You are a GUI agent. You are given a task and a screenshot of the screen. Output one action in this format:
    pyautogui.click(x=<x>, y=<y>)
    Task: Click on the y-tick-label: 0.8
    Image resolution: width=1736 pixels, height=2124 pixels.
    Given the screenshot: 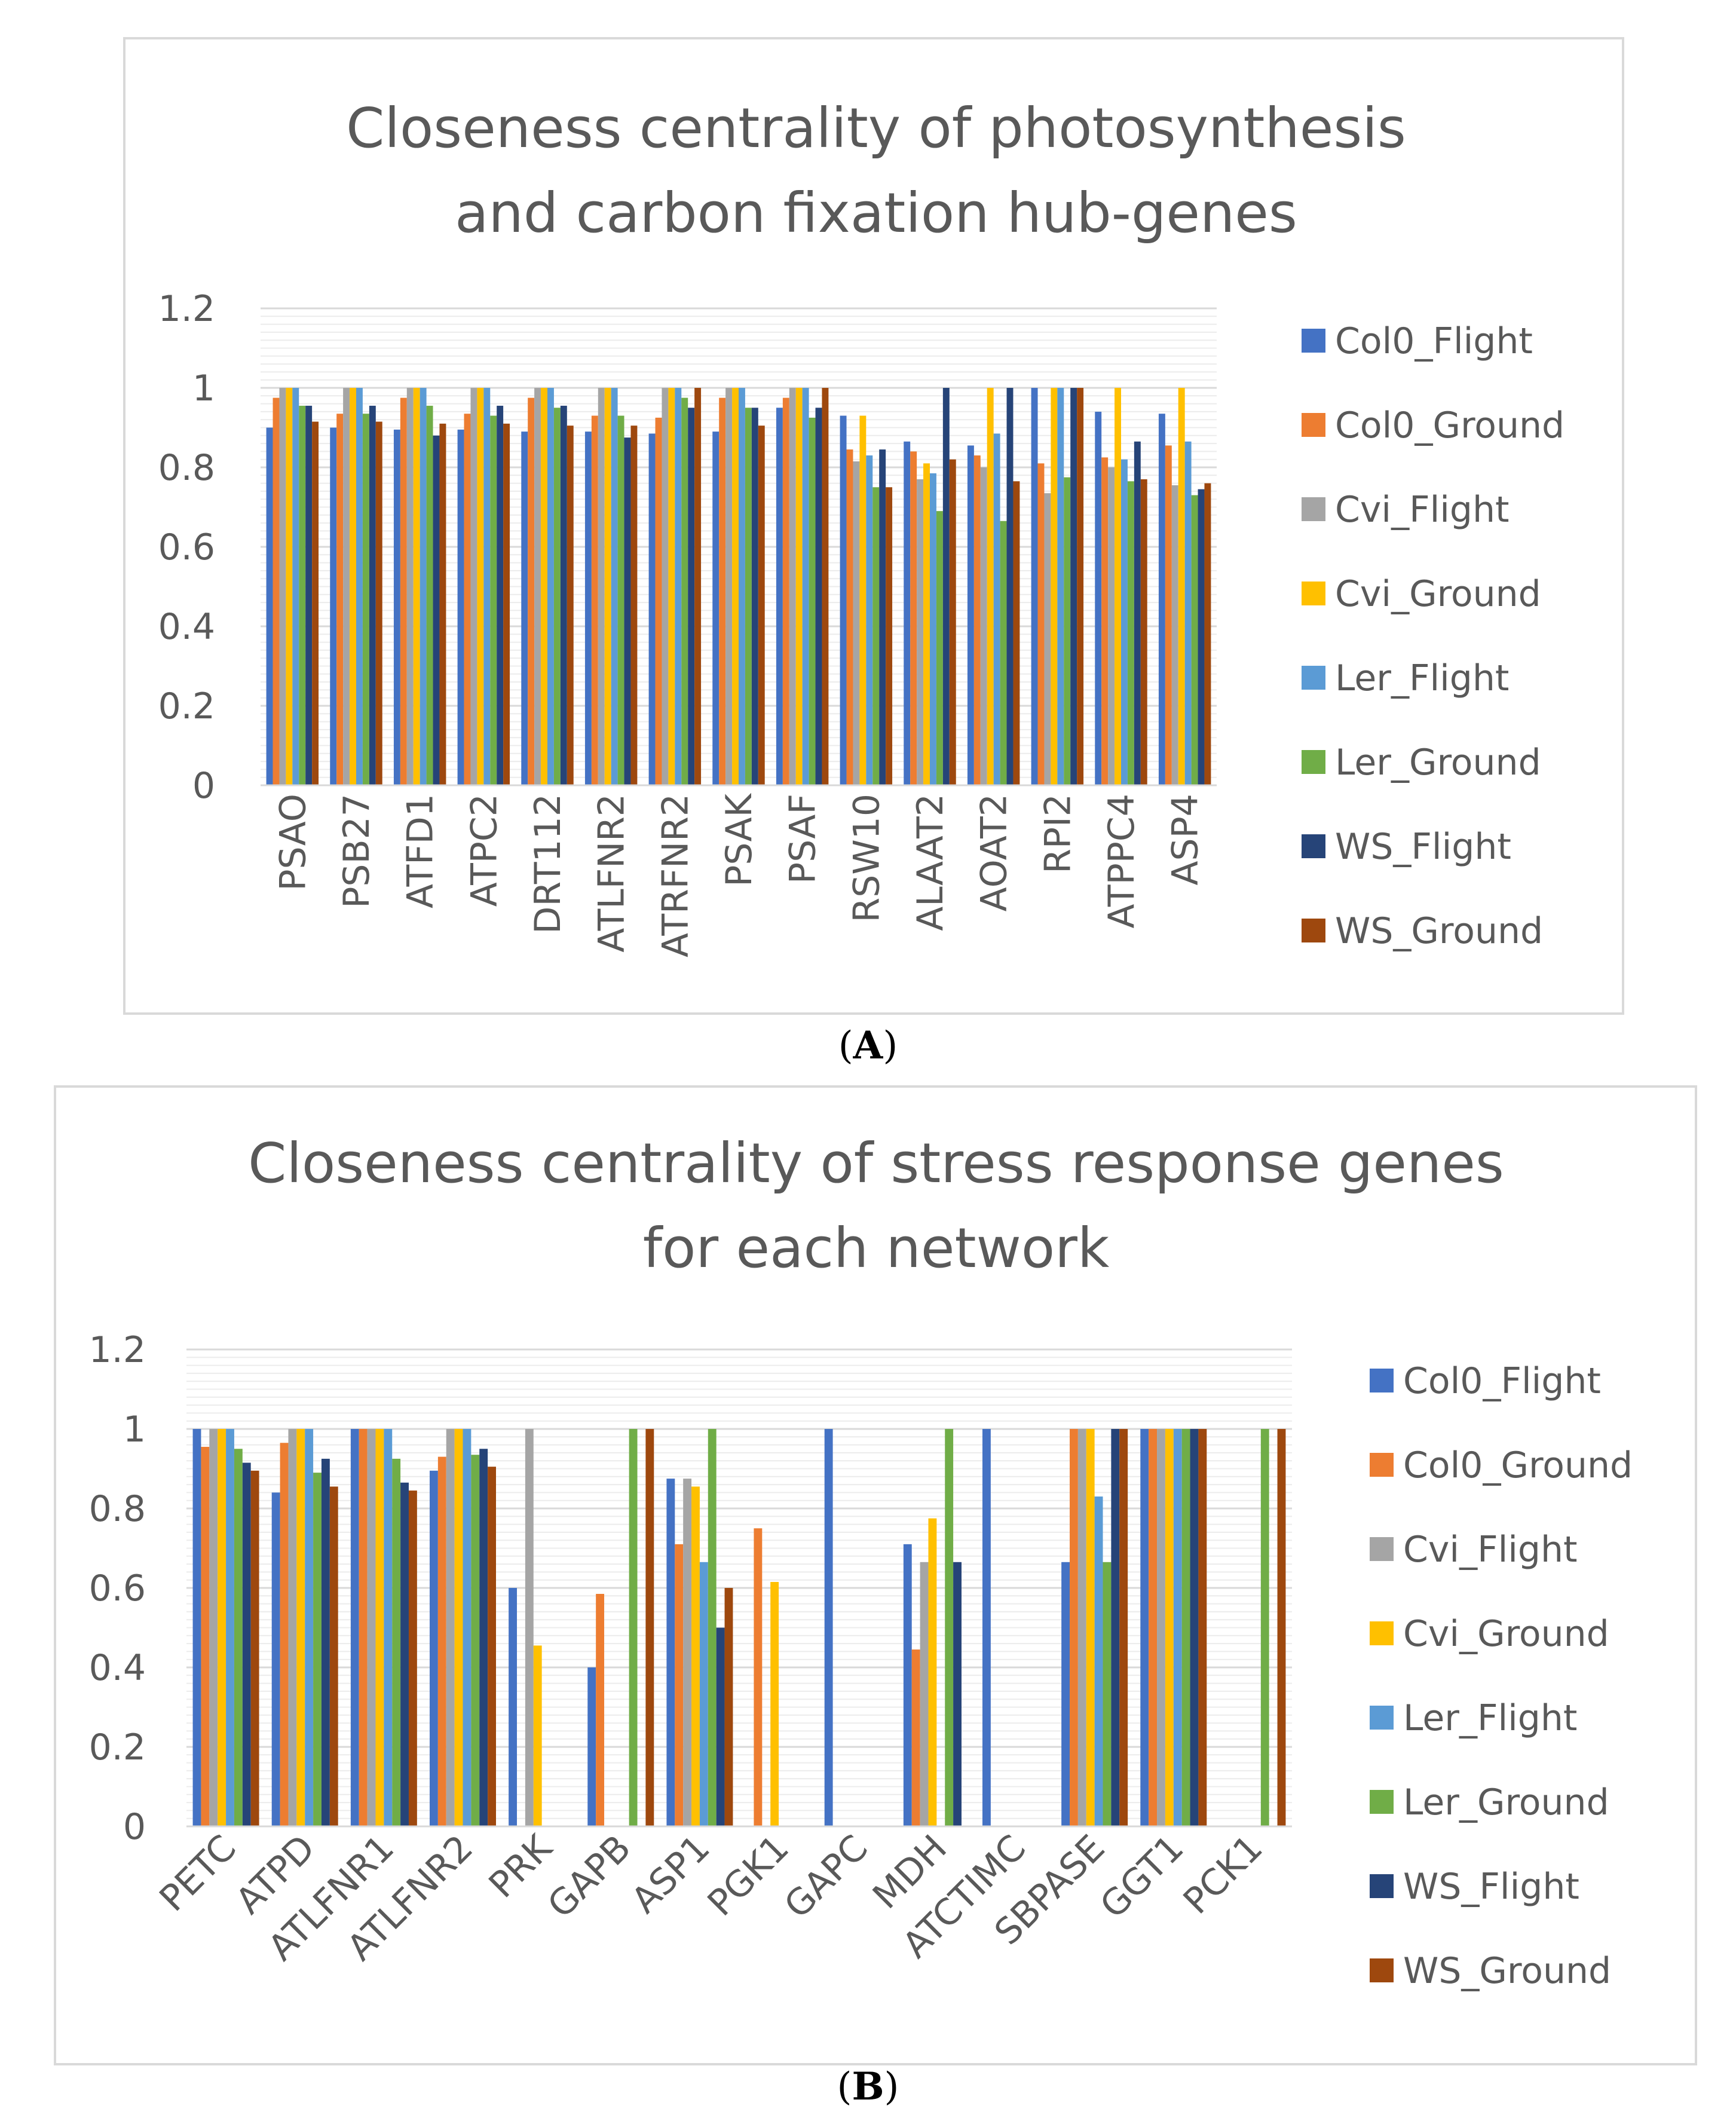 What is the action you would take?
    pyautogui.click(x=186, y=468)
    